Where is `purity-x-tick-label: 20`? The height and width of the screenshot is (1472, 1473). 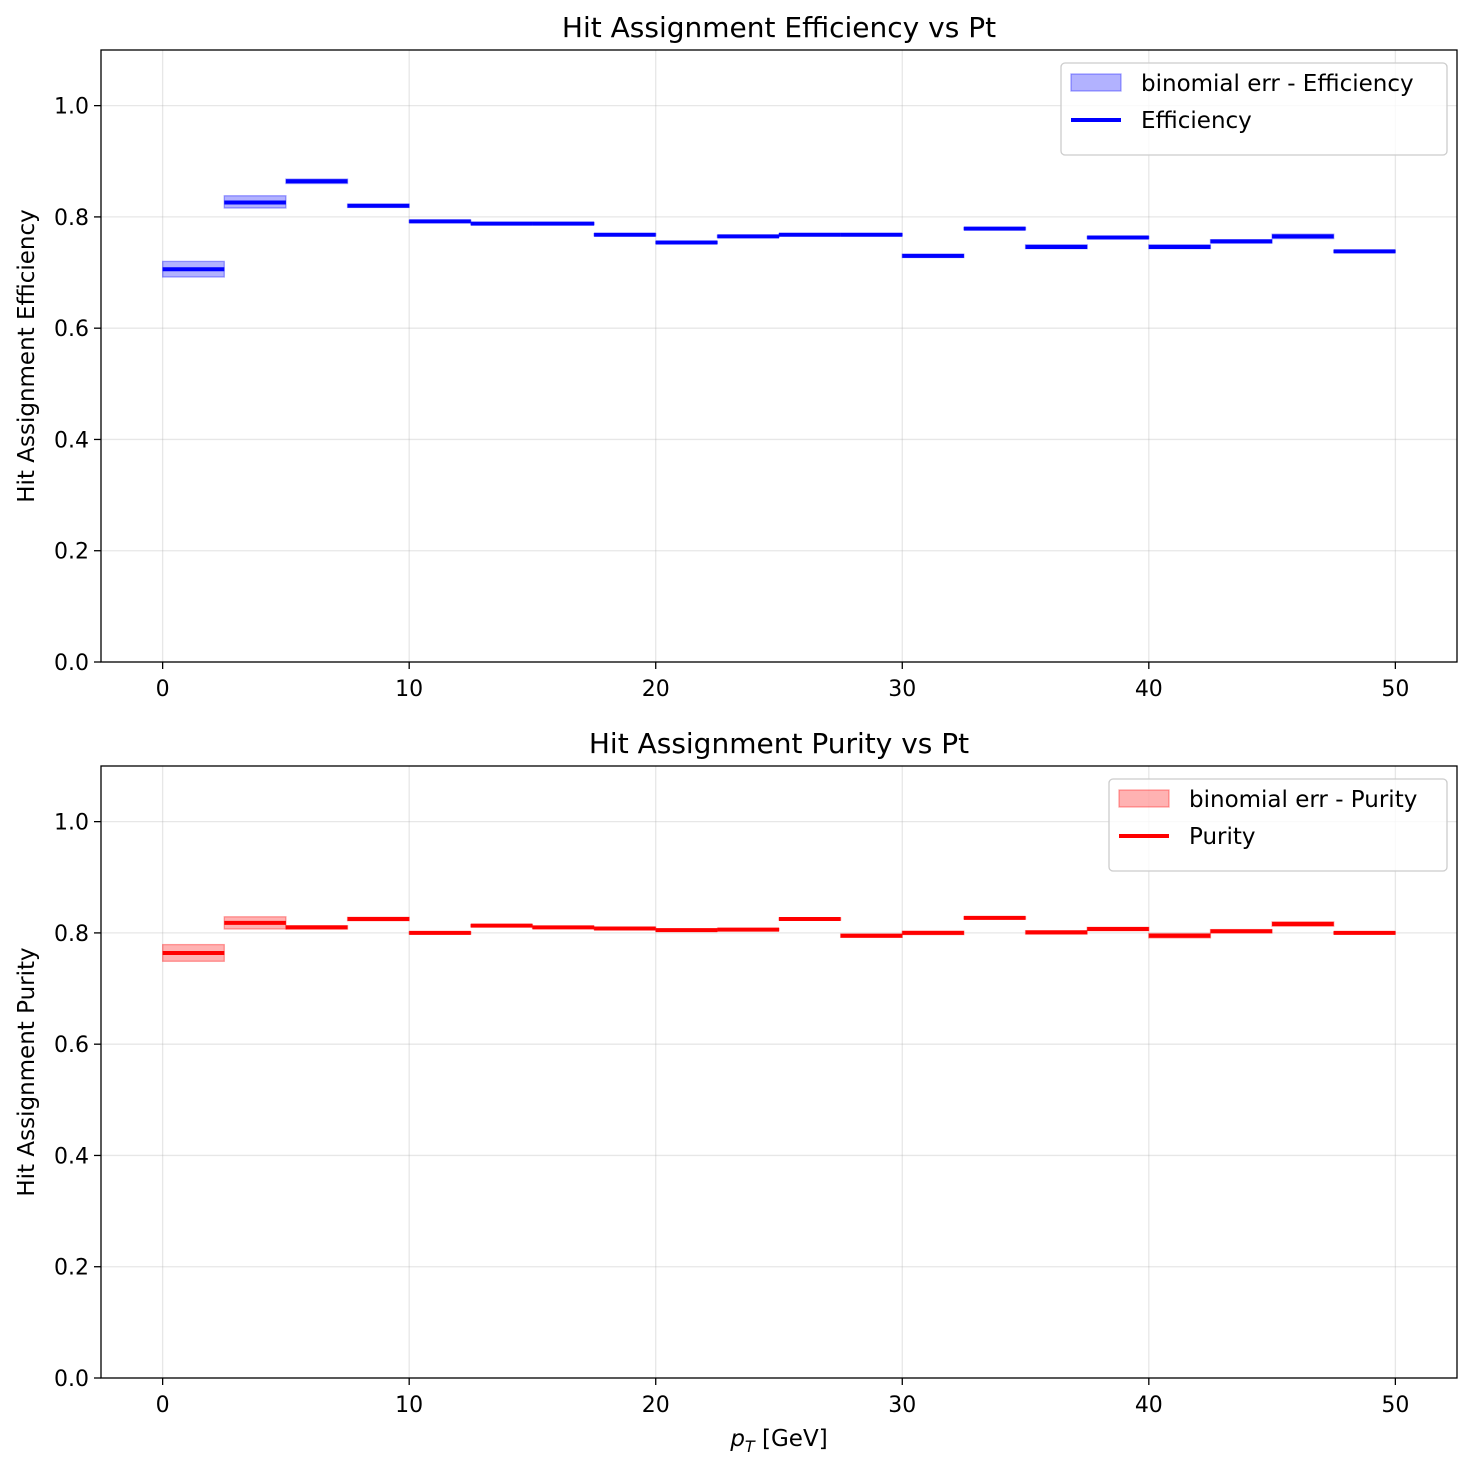
purity-x-tick-label: 20 is located at coordinates (656, 1405).